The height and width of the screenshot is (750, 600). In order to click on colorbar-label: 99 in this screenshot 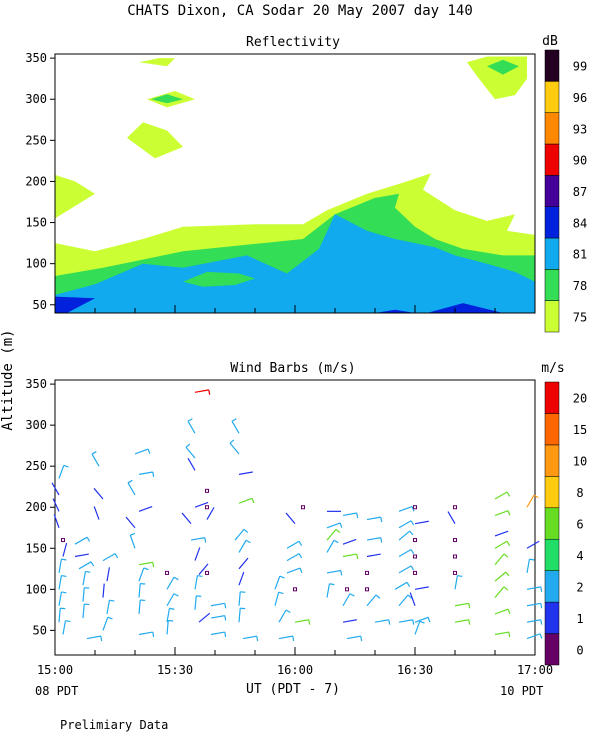, I will do `click(580, 67)`.